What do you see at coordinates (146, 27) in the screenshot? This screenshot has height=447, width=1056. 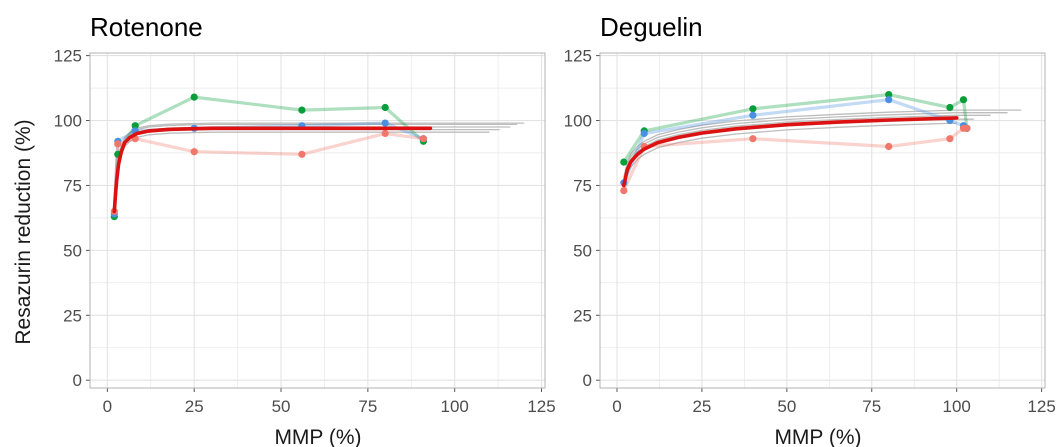 I see `panel-title: Rotenone` at bounding box center [146, 27].